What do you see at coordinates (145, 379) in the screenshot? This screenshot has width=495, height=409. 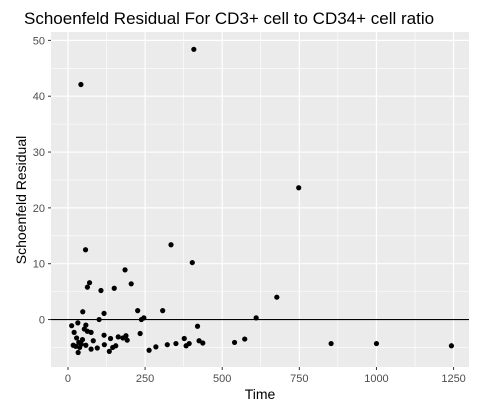 I see `x-tick-label: 250` at bounding box center [145, 379].